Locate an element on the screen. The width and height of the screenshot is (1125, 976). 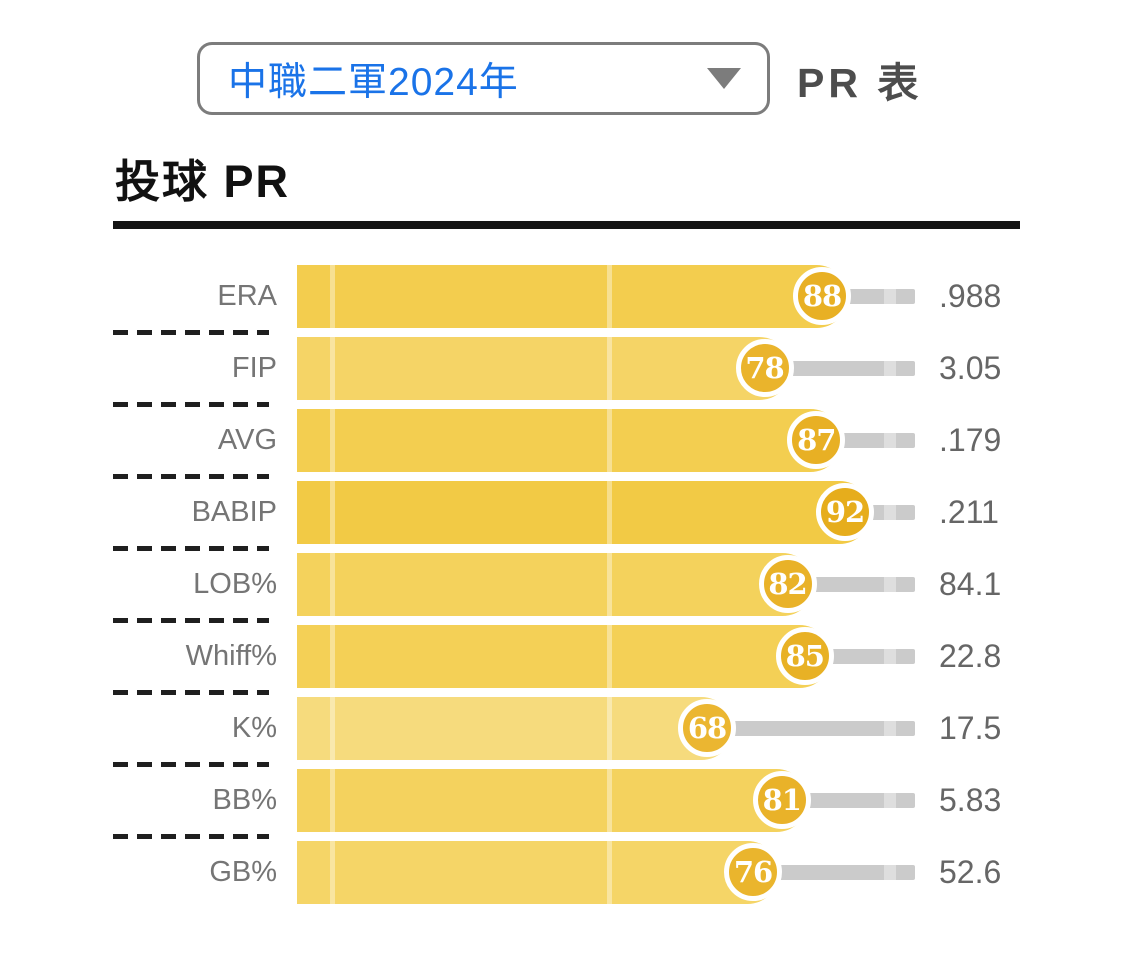
stat-row: FIP 78 3.05 is located at coordinates (585, 368).